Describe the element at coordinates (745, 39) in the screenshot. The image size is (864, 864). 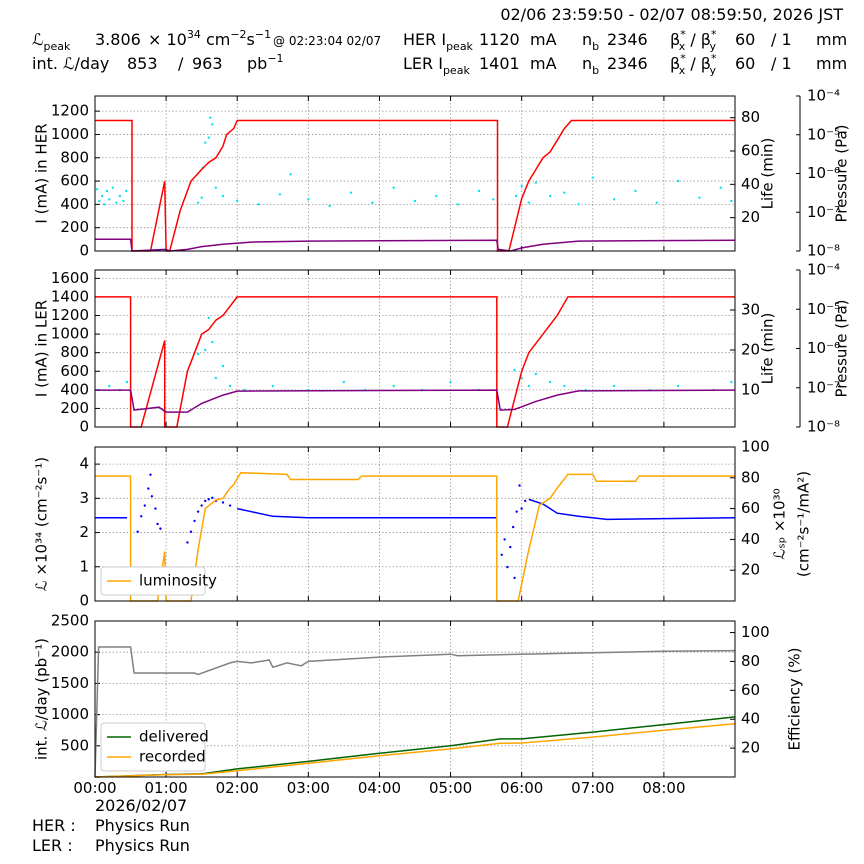
I see `header-normal: 60` at that location.